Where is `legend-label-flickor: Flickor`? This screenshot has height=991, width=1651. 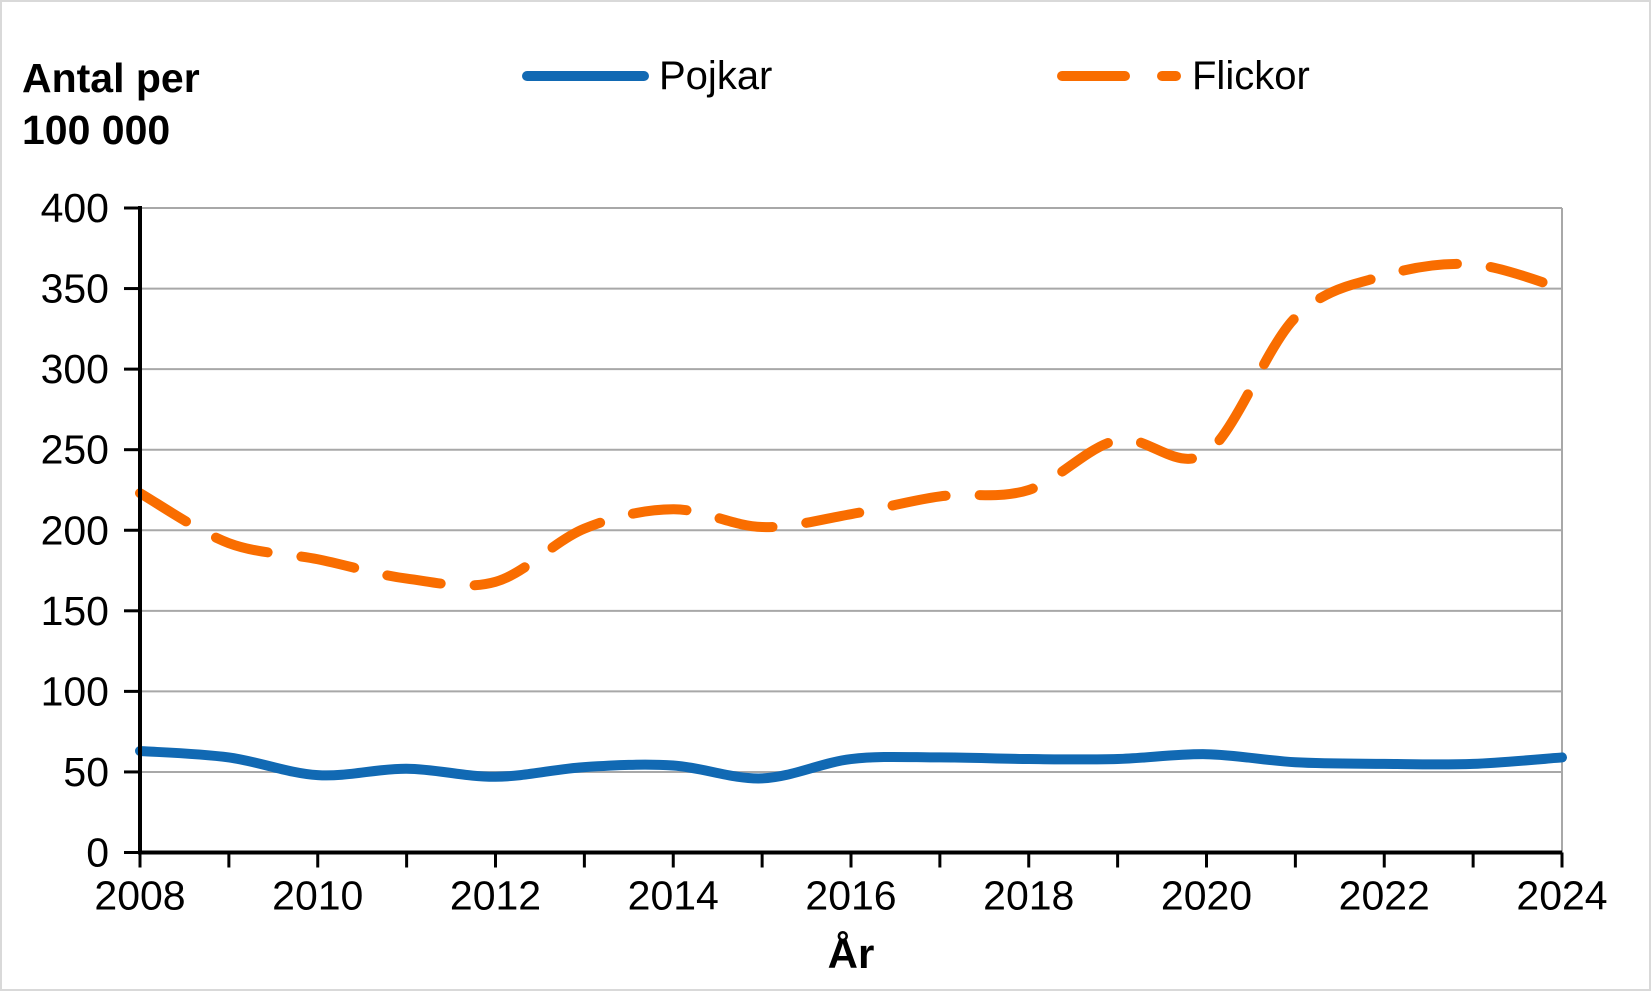 legend-label-flickor: Flickor is located at coordinates (1251, 75).